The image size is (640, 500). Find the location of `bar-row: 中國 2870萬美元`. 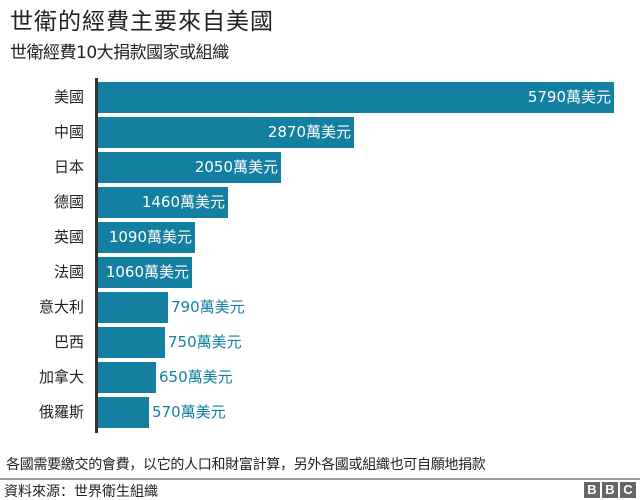

bar-row: 中國 2870萬美元 is located at coordinates (320, 132).